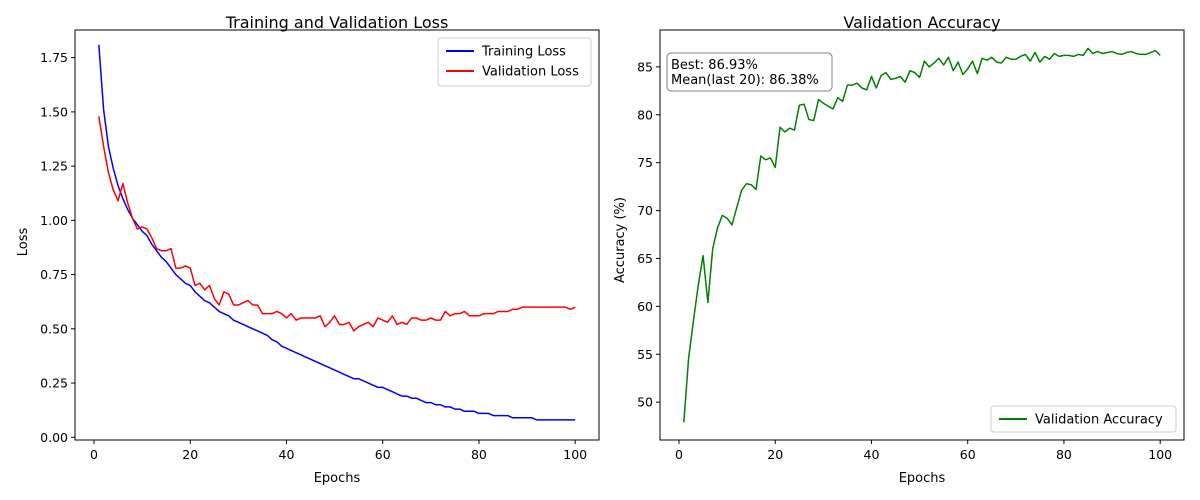 The width and height of the screenshot is (1200, 500). What do you see at coordinates (479, 454) in the screenshot?
I see `loss-chart-xtick-label: 80` at bounding box center [479, 454].